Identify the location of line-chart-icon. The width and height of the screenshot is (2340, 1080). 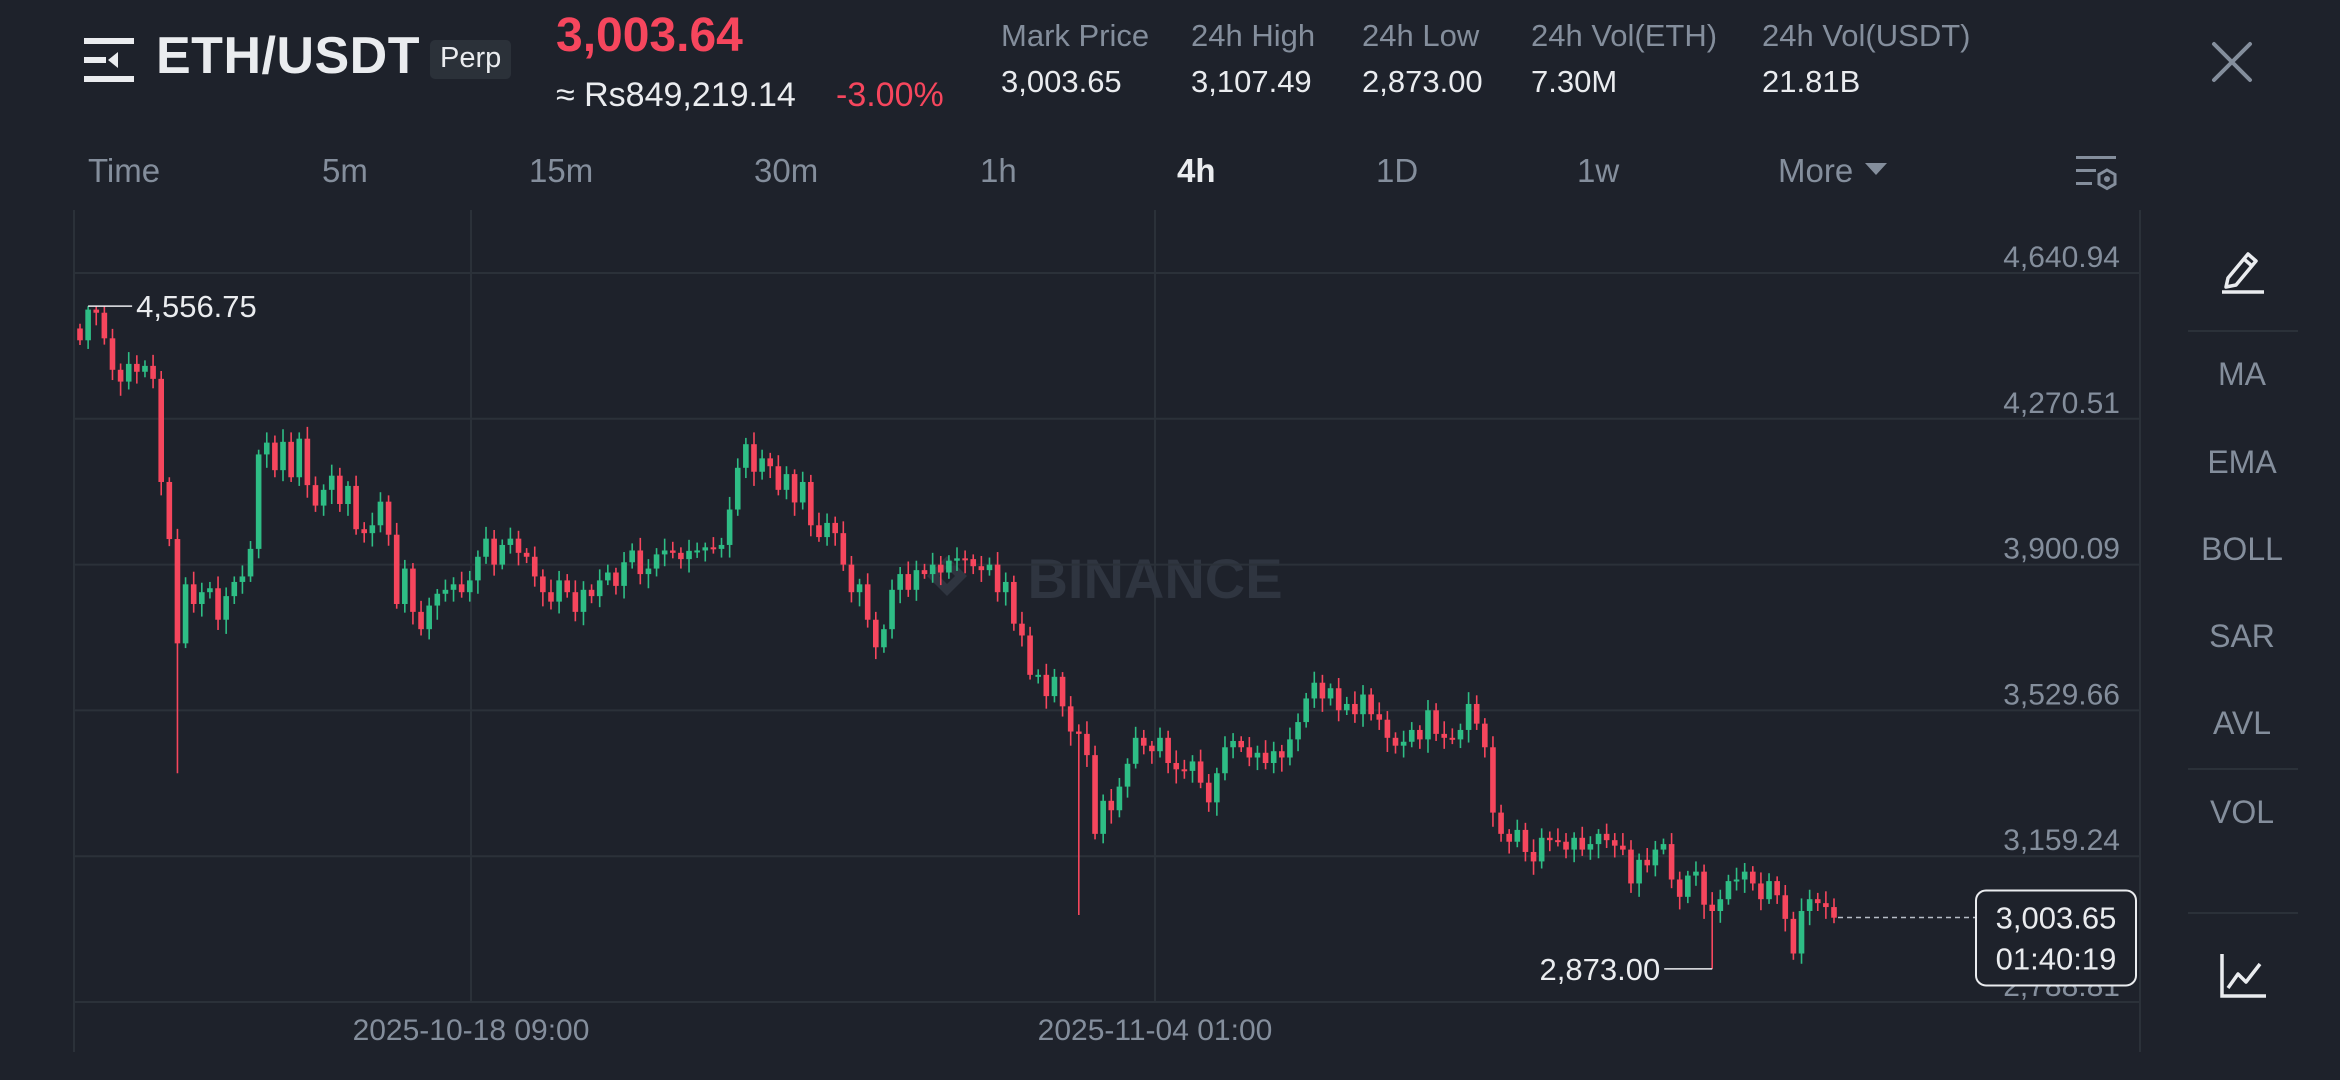
(2243, 976).